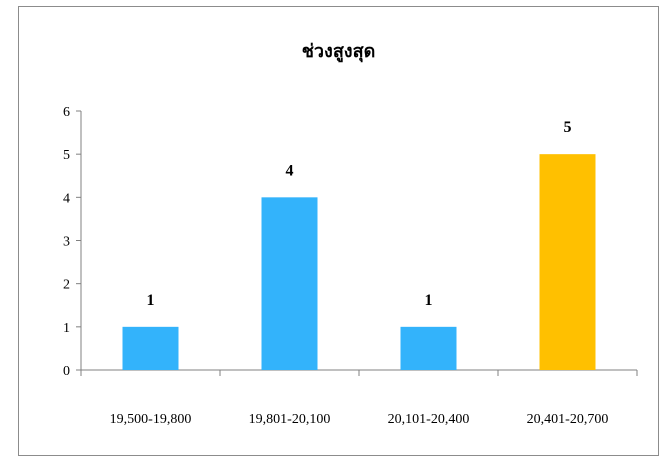 Image resolution: width=665 pixels, height=462 pixels. I want to click on y-tick-label: 4, so click(66, 198).